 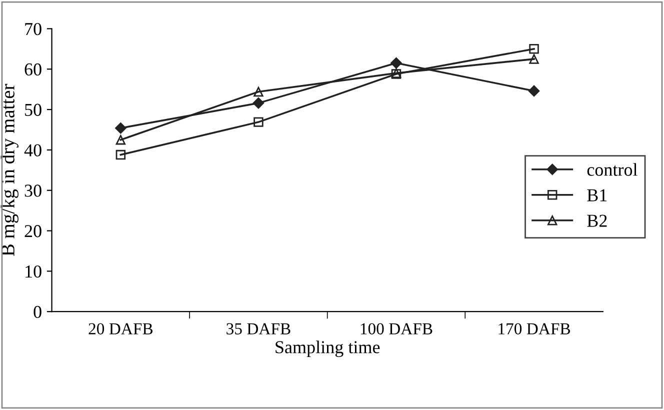 What do you see at coordinates (38, 312) in the screenshot?
I see `y-tick-label: 0` at bounding box center [38, 312].